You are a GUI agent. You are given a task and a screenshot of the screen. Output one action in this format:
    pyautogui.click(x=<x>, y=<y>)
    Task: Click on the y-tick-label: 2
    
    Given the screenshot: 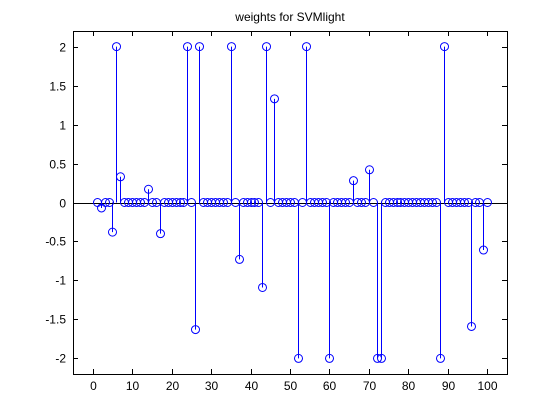 What is the action you would take?
    pyautogui.click(x=62, y=48)
    